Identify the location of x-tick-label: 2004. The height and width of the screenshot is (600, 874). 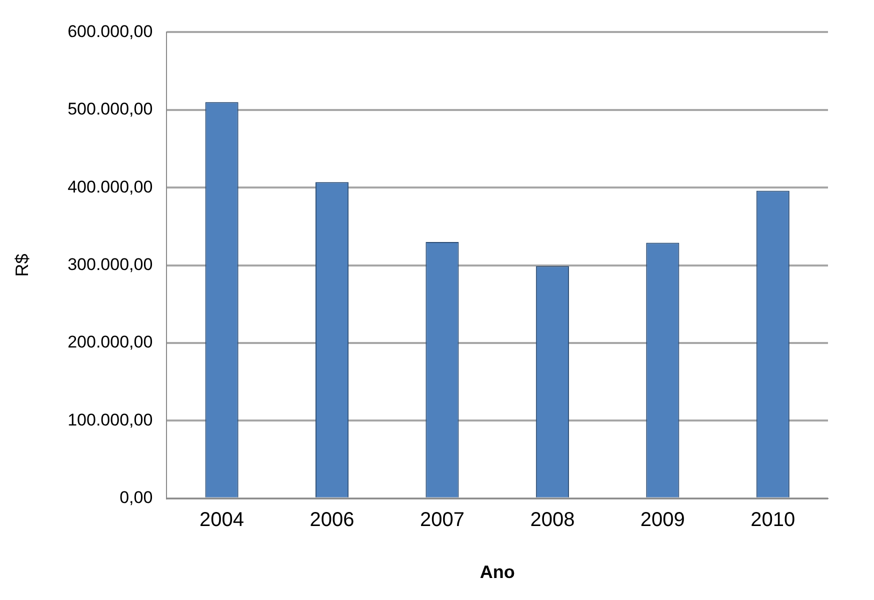
(222, 519).